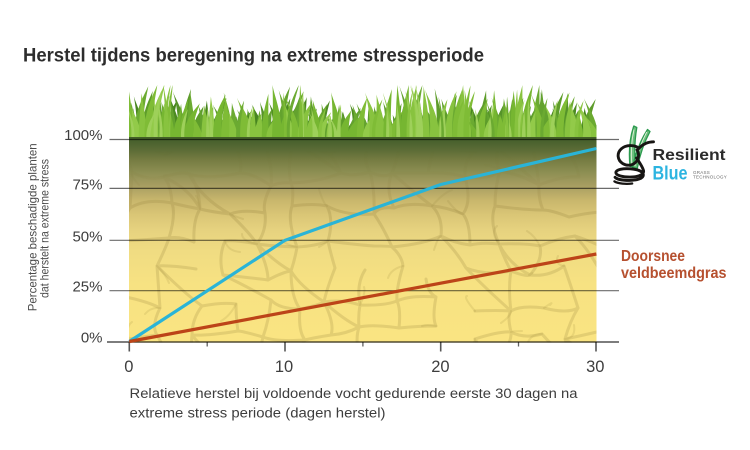 The image size is (750, 450). I want to click on svg-text: Doorsnee, so click(653, 256).